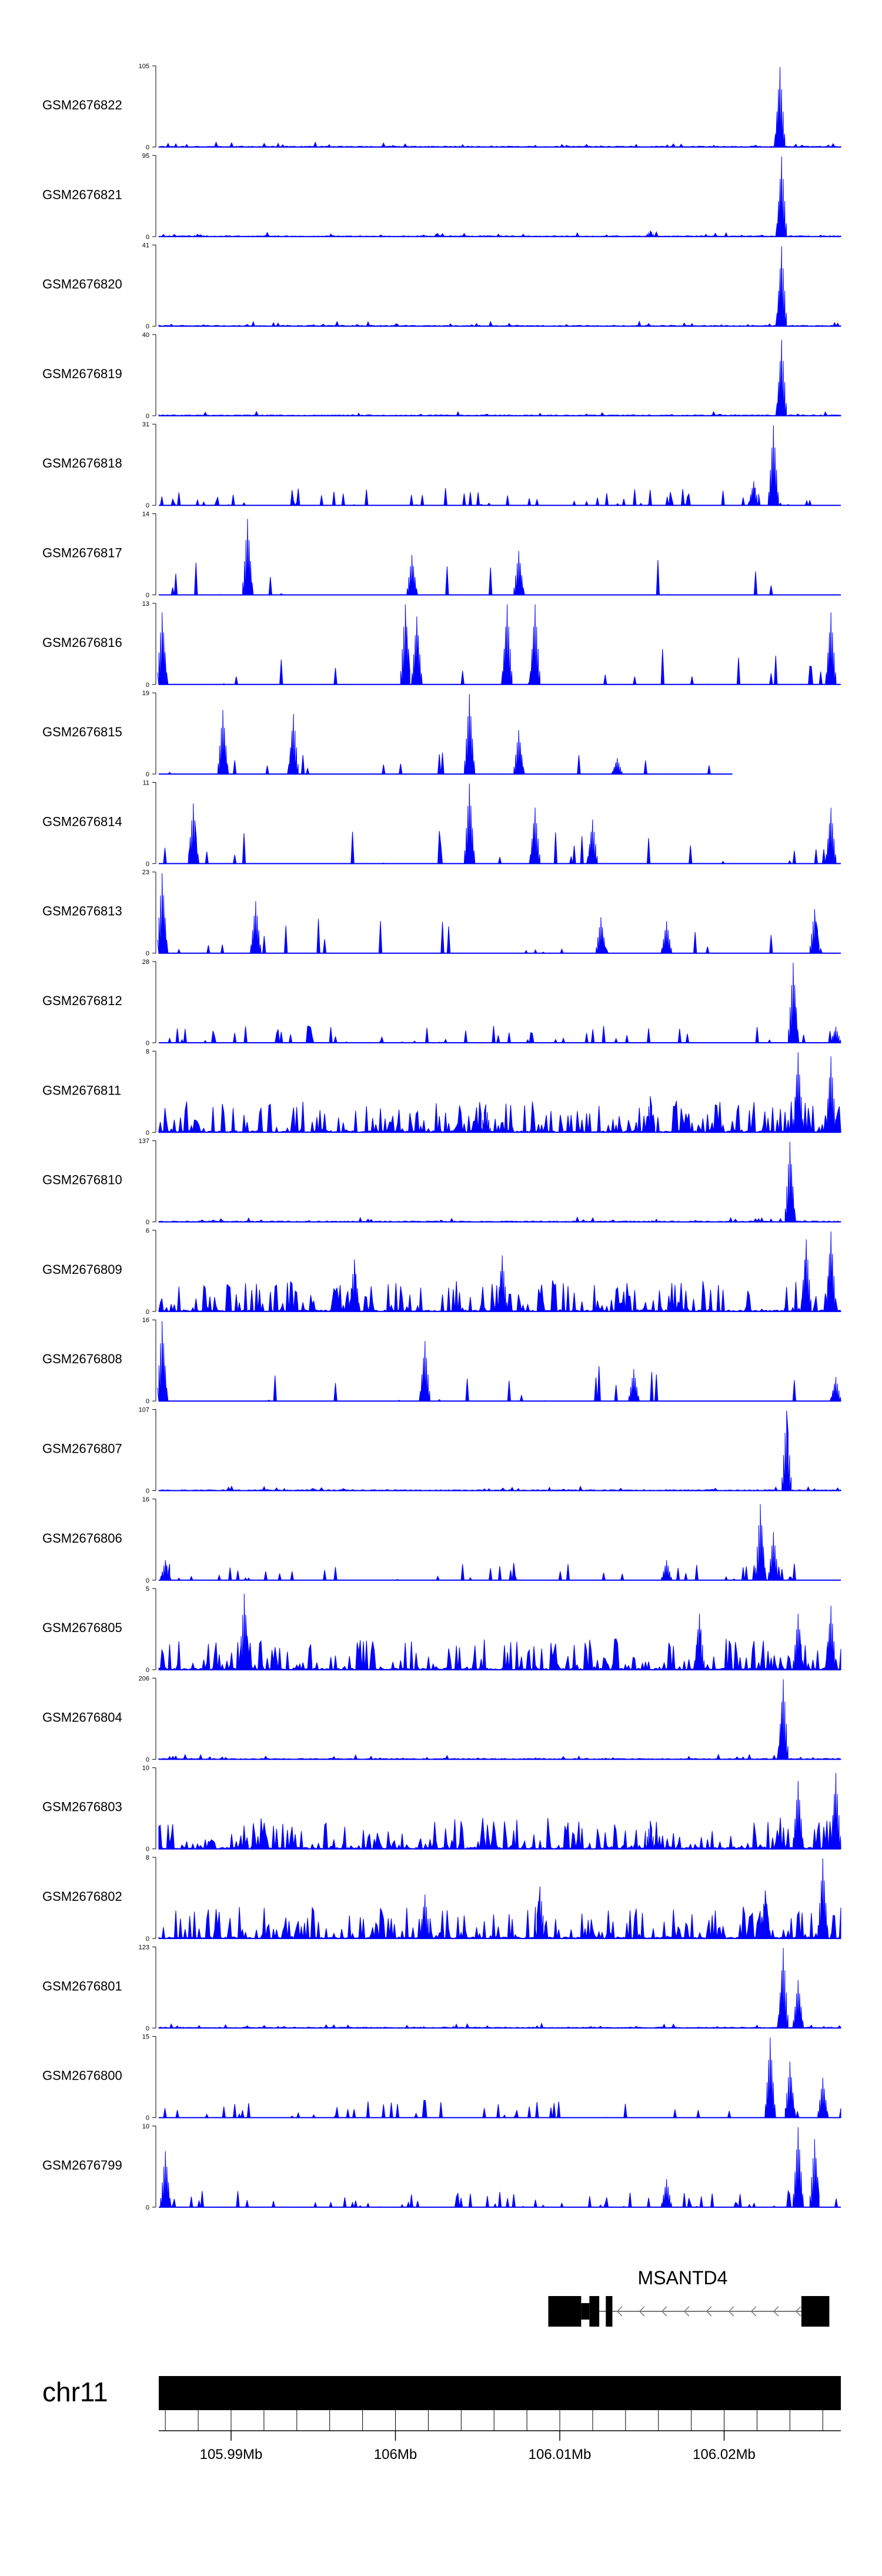  I want to click on y-max-label: 40, so click(145, 335).